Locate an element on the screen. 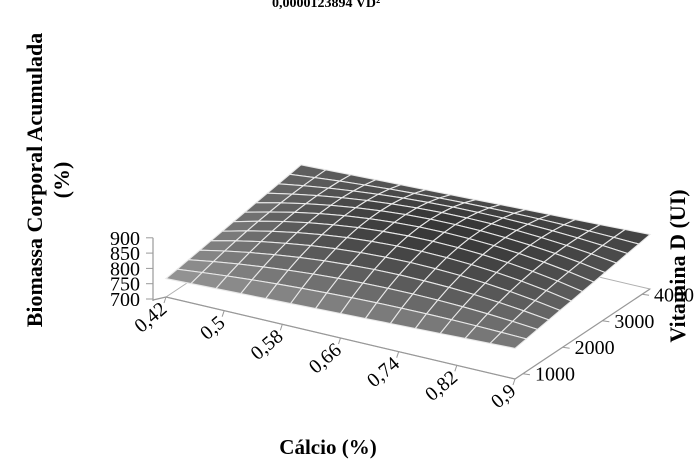  y-axis-title: Biomassa Corporal Acumulada (%) is located at coordinates (51, 195).